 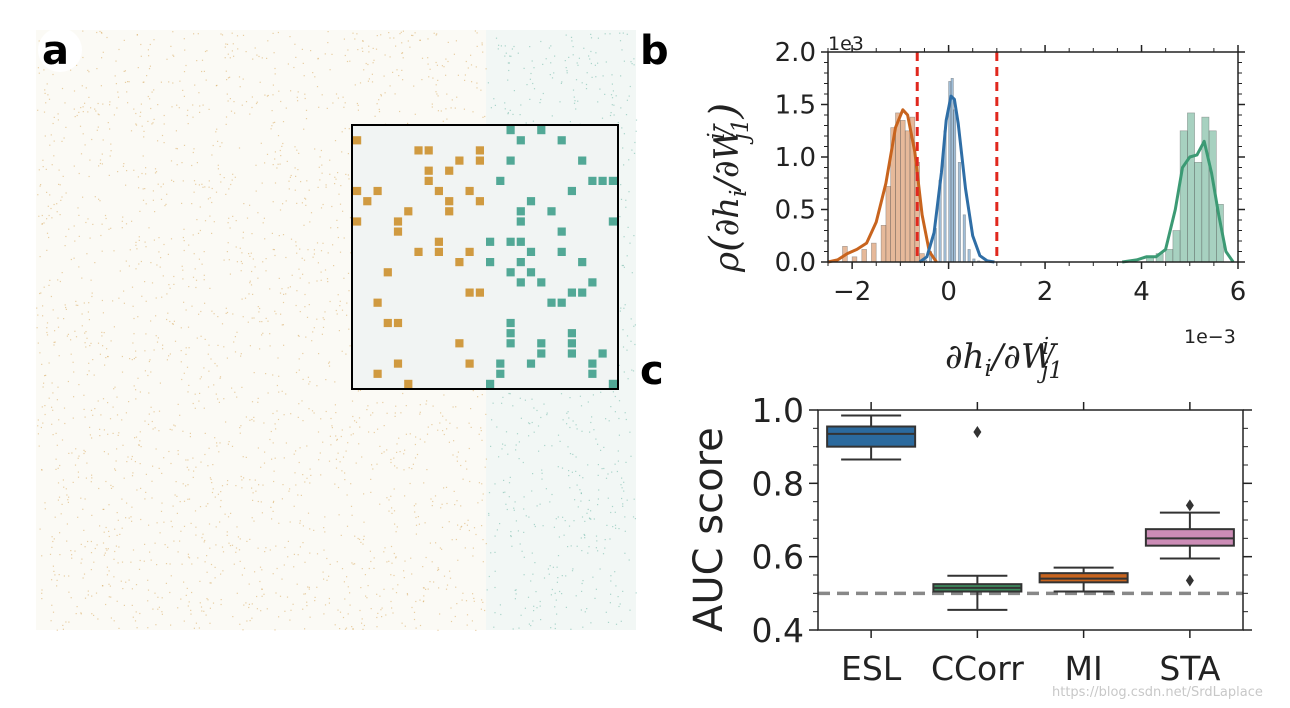 What do you see at coordinates (795, 53) in the screenshot?
I see `panel-b-y-tick-label: 2.0` at bounding box center [795, 53].